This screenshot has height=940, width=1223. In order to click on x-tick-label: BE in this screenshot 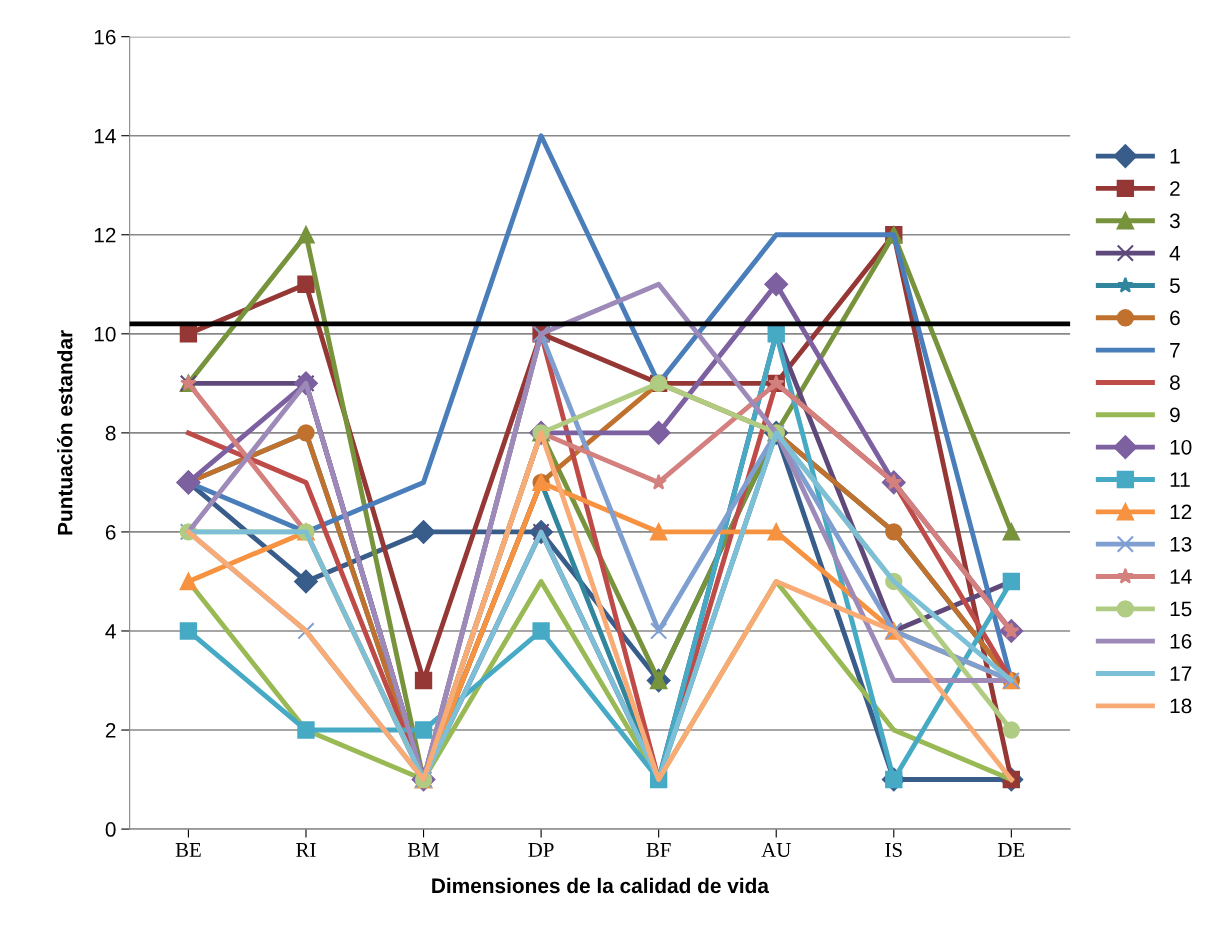, I will do `click(188, 850)`.